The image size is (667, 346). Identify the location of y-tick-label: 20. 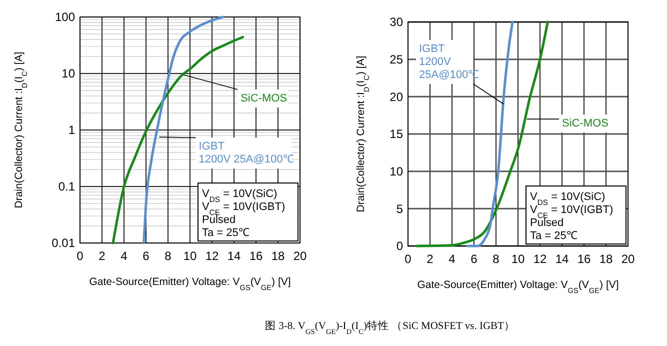
(397, 97).